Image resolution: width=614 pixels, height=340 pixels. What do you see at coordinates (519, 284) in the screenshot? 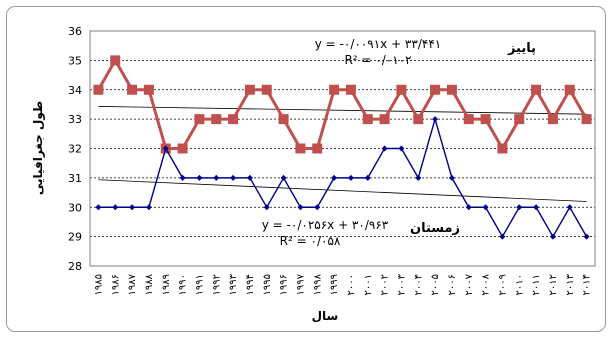
I see `x-tick-label: ۲۰۱۰` at bounding box center [519, 284].